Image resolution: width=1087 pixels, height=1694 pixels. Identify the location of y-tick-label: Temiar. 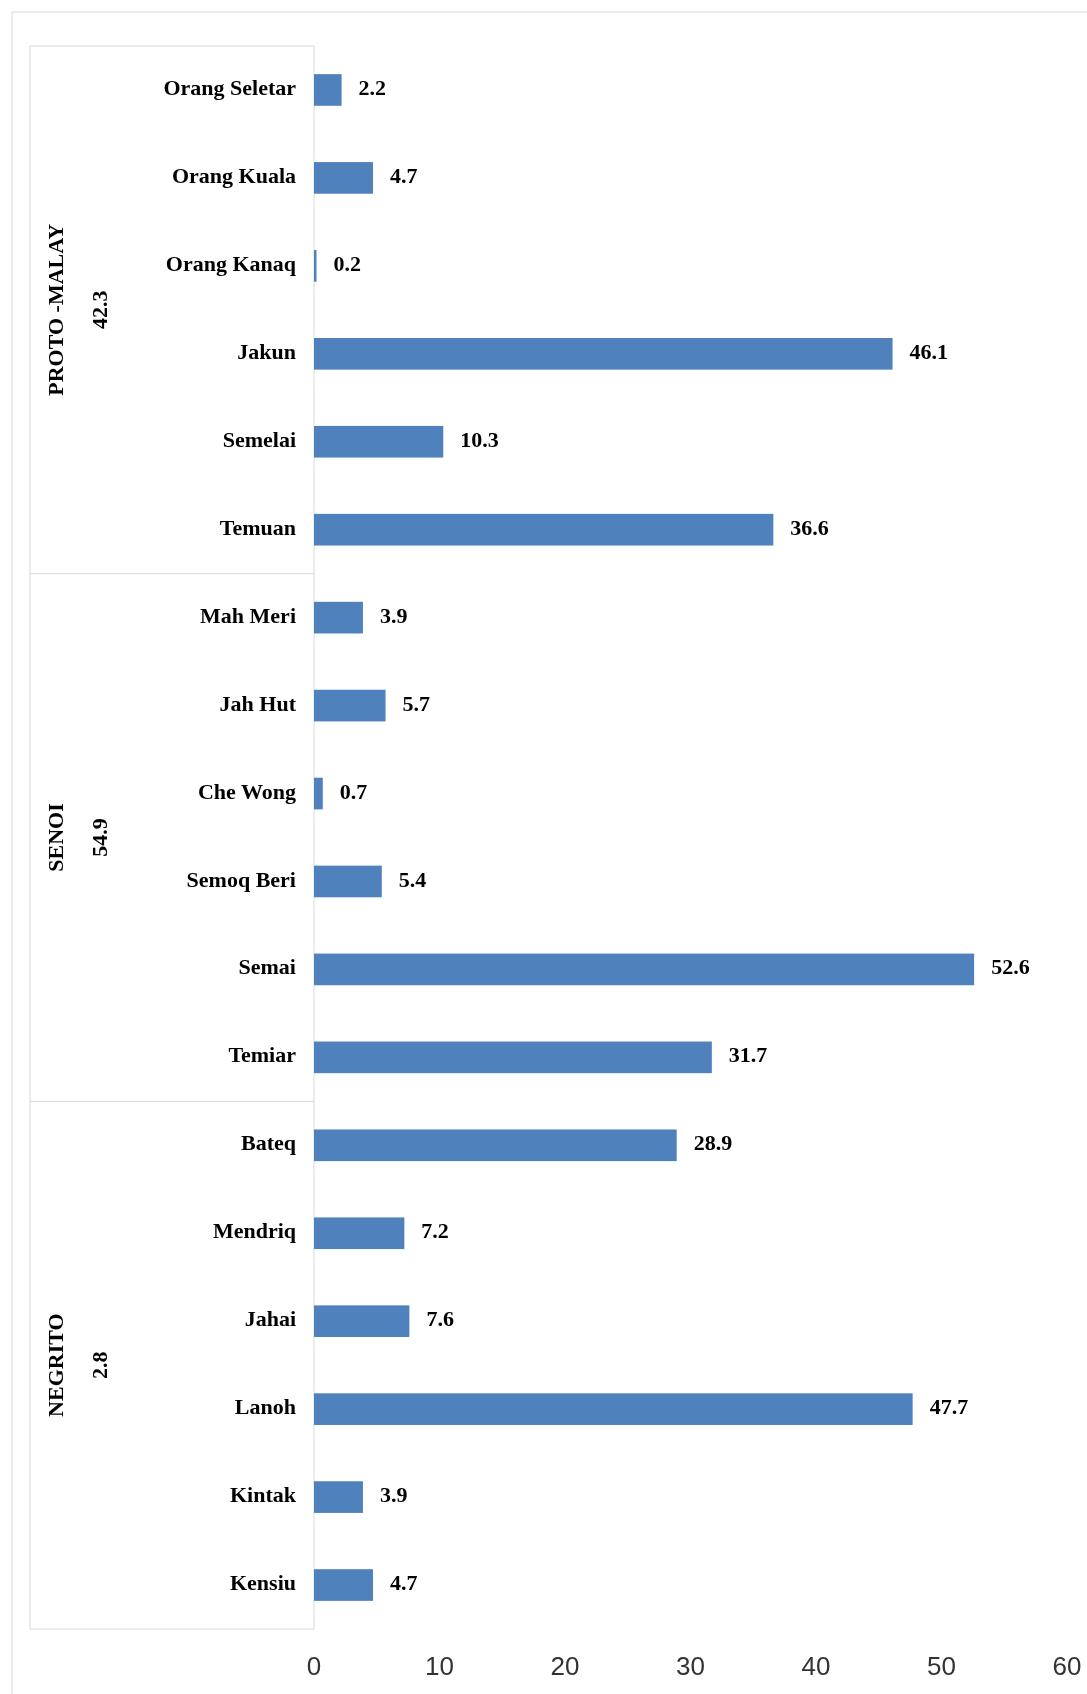
(262, 1055).